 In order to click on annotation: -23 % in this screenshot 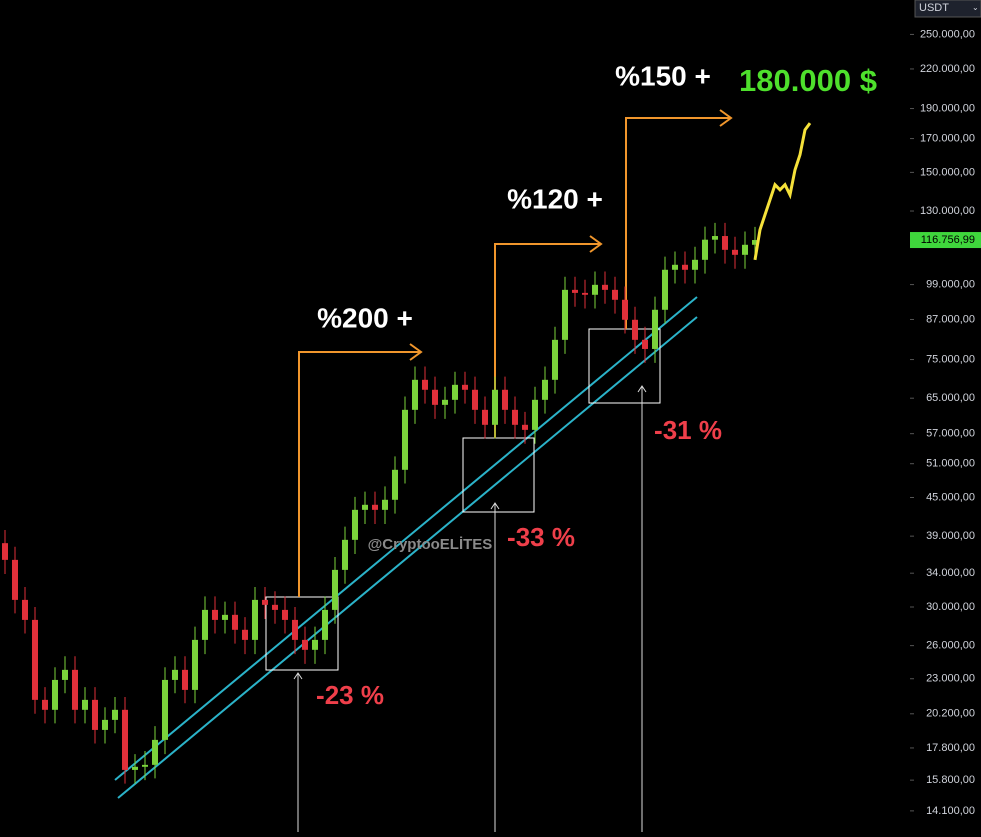, I will do `click(350, 695)`.